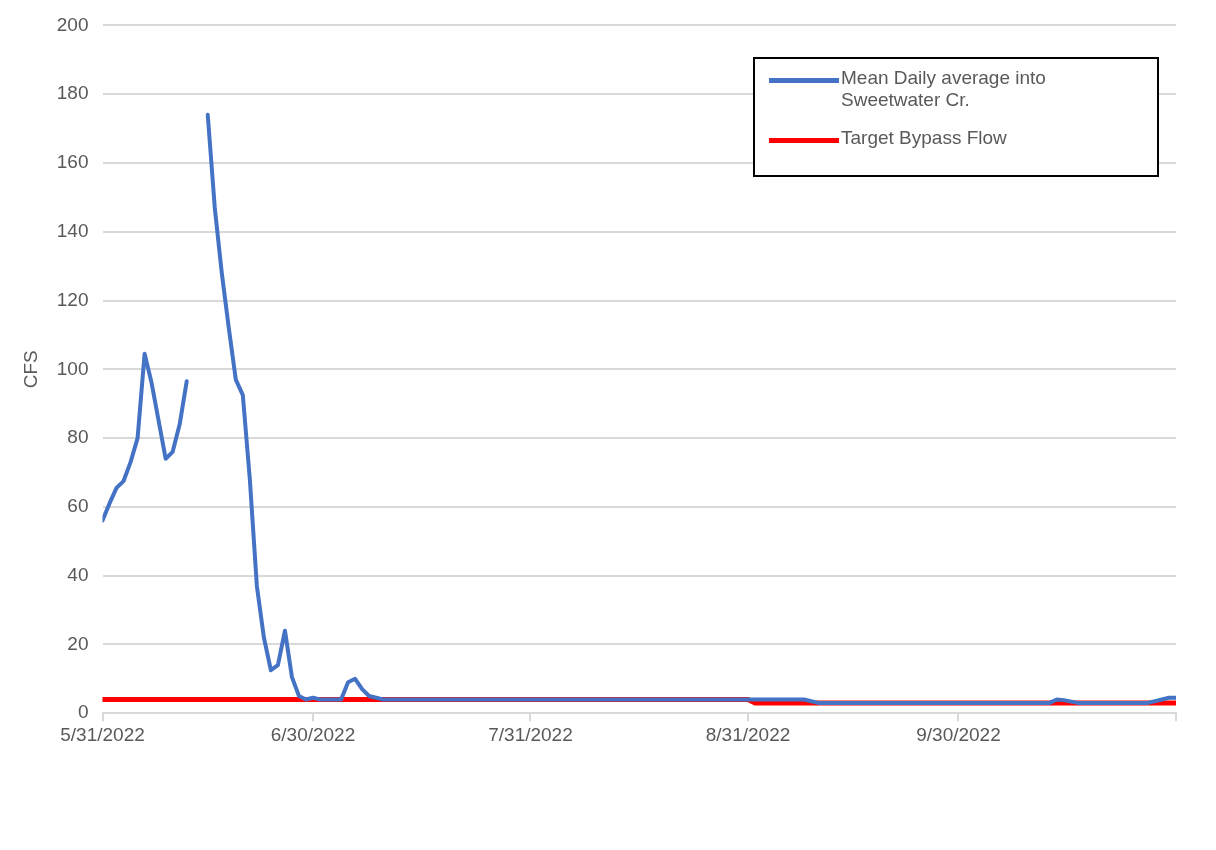 The width and height of the screenshot is (1216, 850). What do you see at coordinates (958, 734) in the screenshot?
I see `x-tick-label: 9/30/2022` at bounding box center [958, 734].